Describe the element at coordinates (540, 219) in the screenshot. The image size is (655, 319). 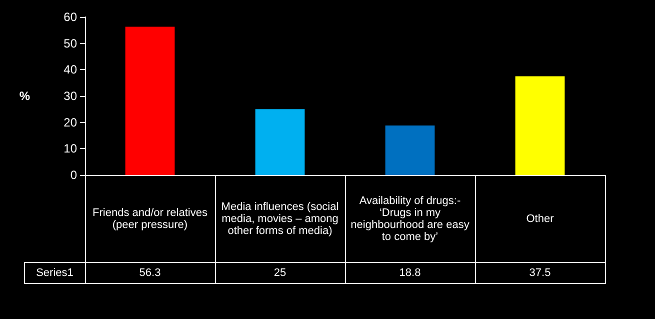
I see `x-tick-label: Other` at that location.